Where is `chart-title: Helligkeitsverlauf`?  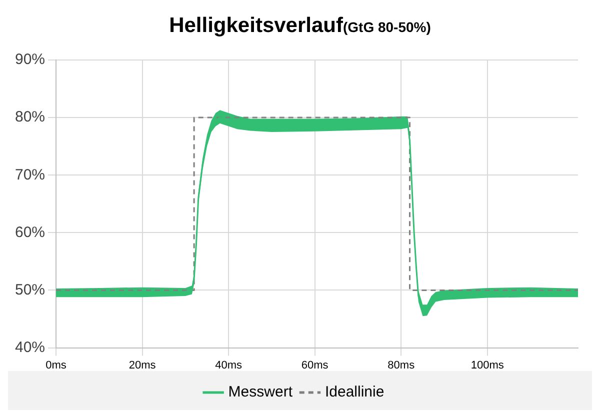 chart-title: Helligkeitsverlauf is located at coordinates (256, 25).